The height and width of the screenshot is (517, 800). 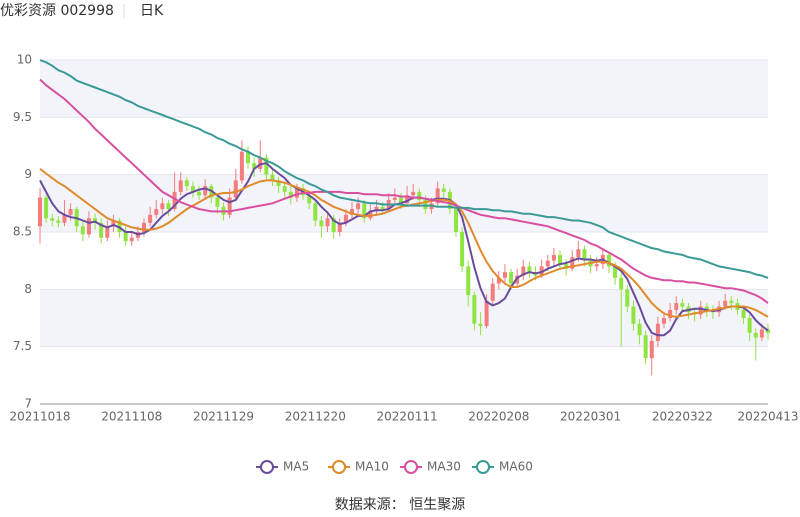 I want to click on legend-item: MA10, so click(x=358, y=467).